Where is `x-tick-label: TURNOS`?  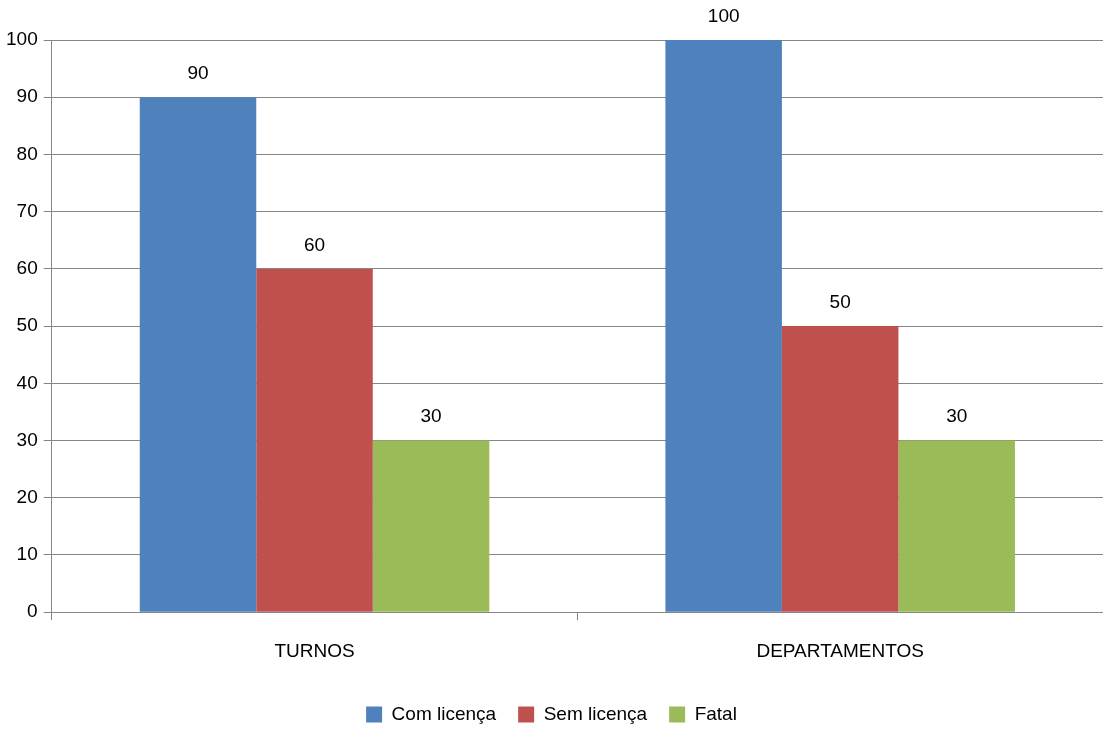
x-tick-label: TURNOS is located at coordinates (314, 650).